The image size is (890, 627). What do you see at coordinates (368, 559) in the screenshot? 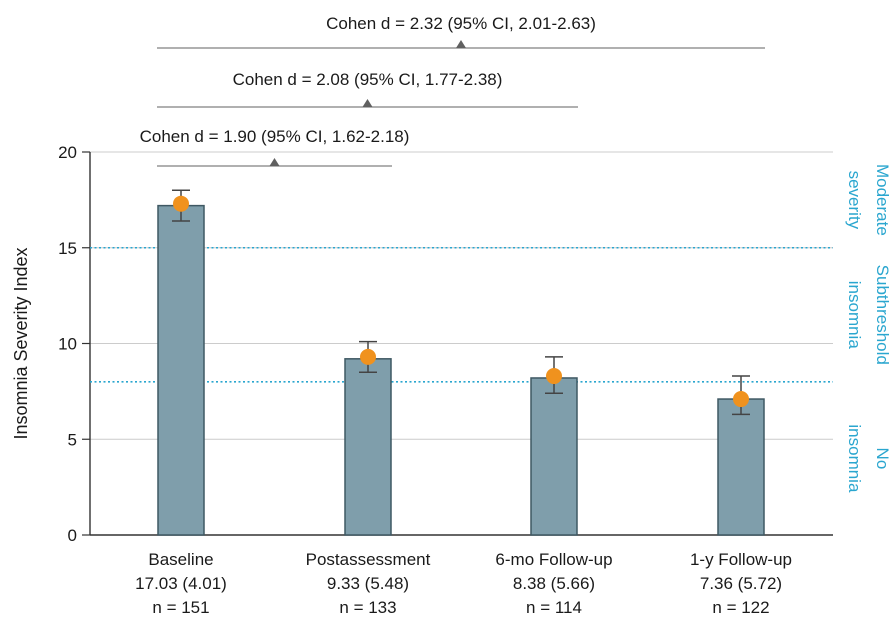
I see `category-label: Postassessment` at bounding box center [368, 559].